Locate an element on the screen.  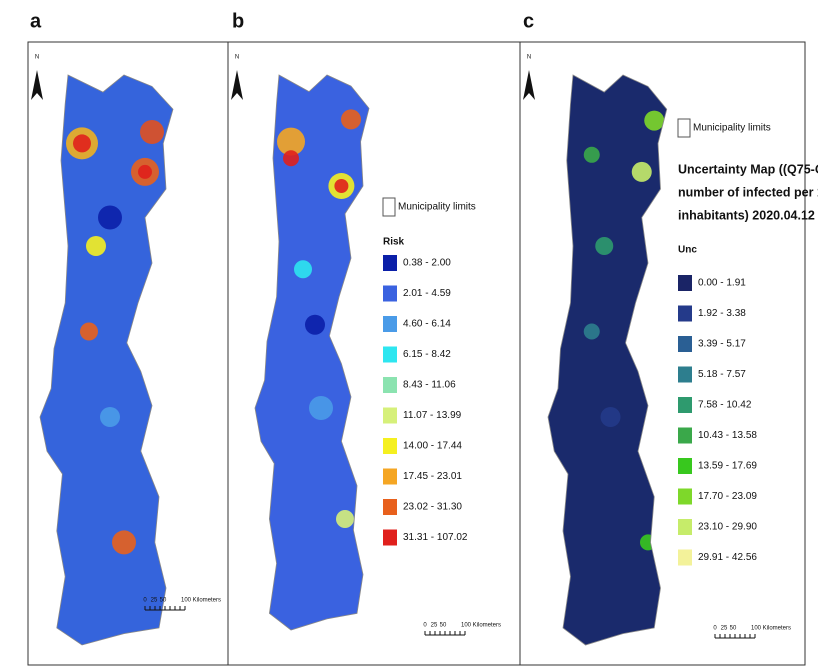
legend-label: 7.58 - 10.42 is located at coordinates (725, 405).